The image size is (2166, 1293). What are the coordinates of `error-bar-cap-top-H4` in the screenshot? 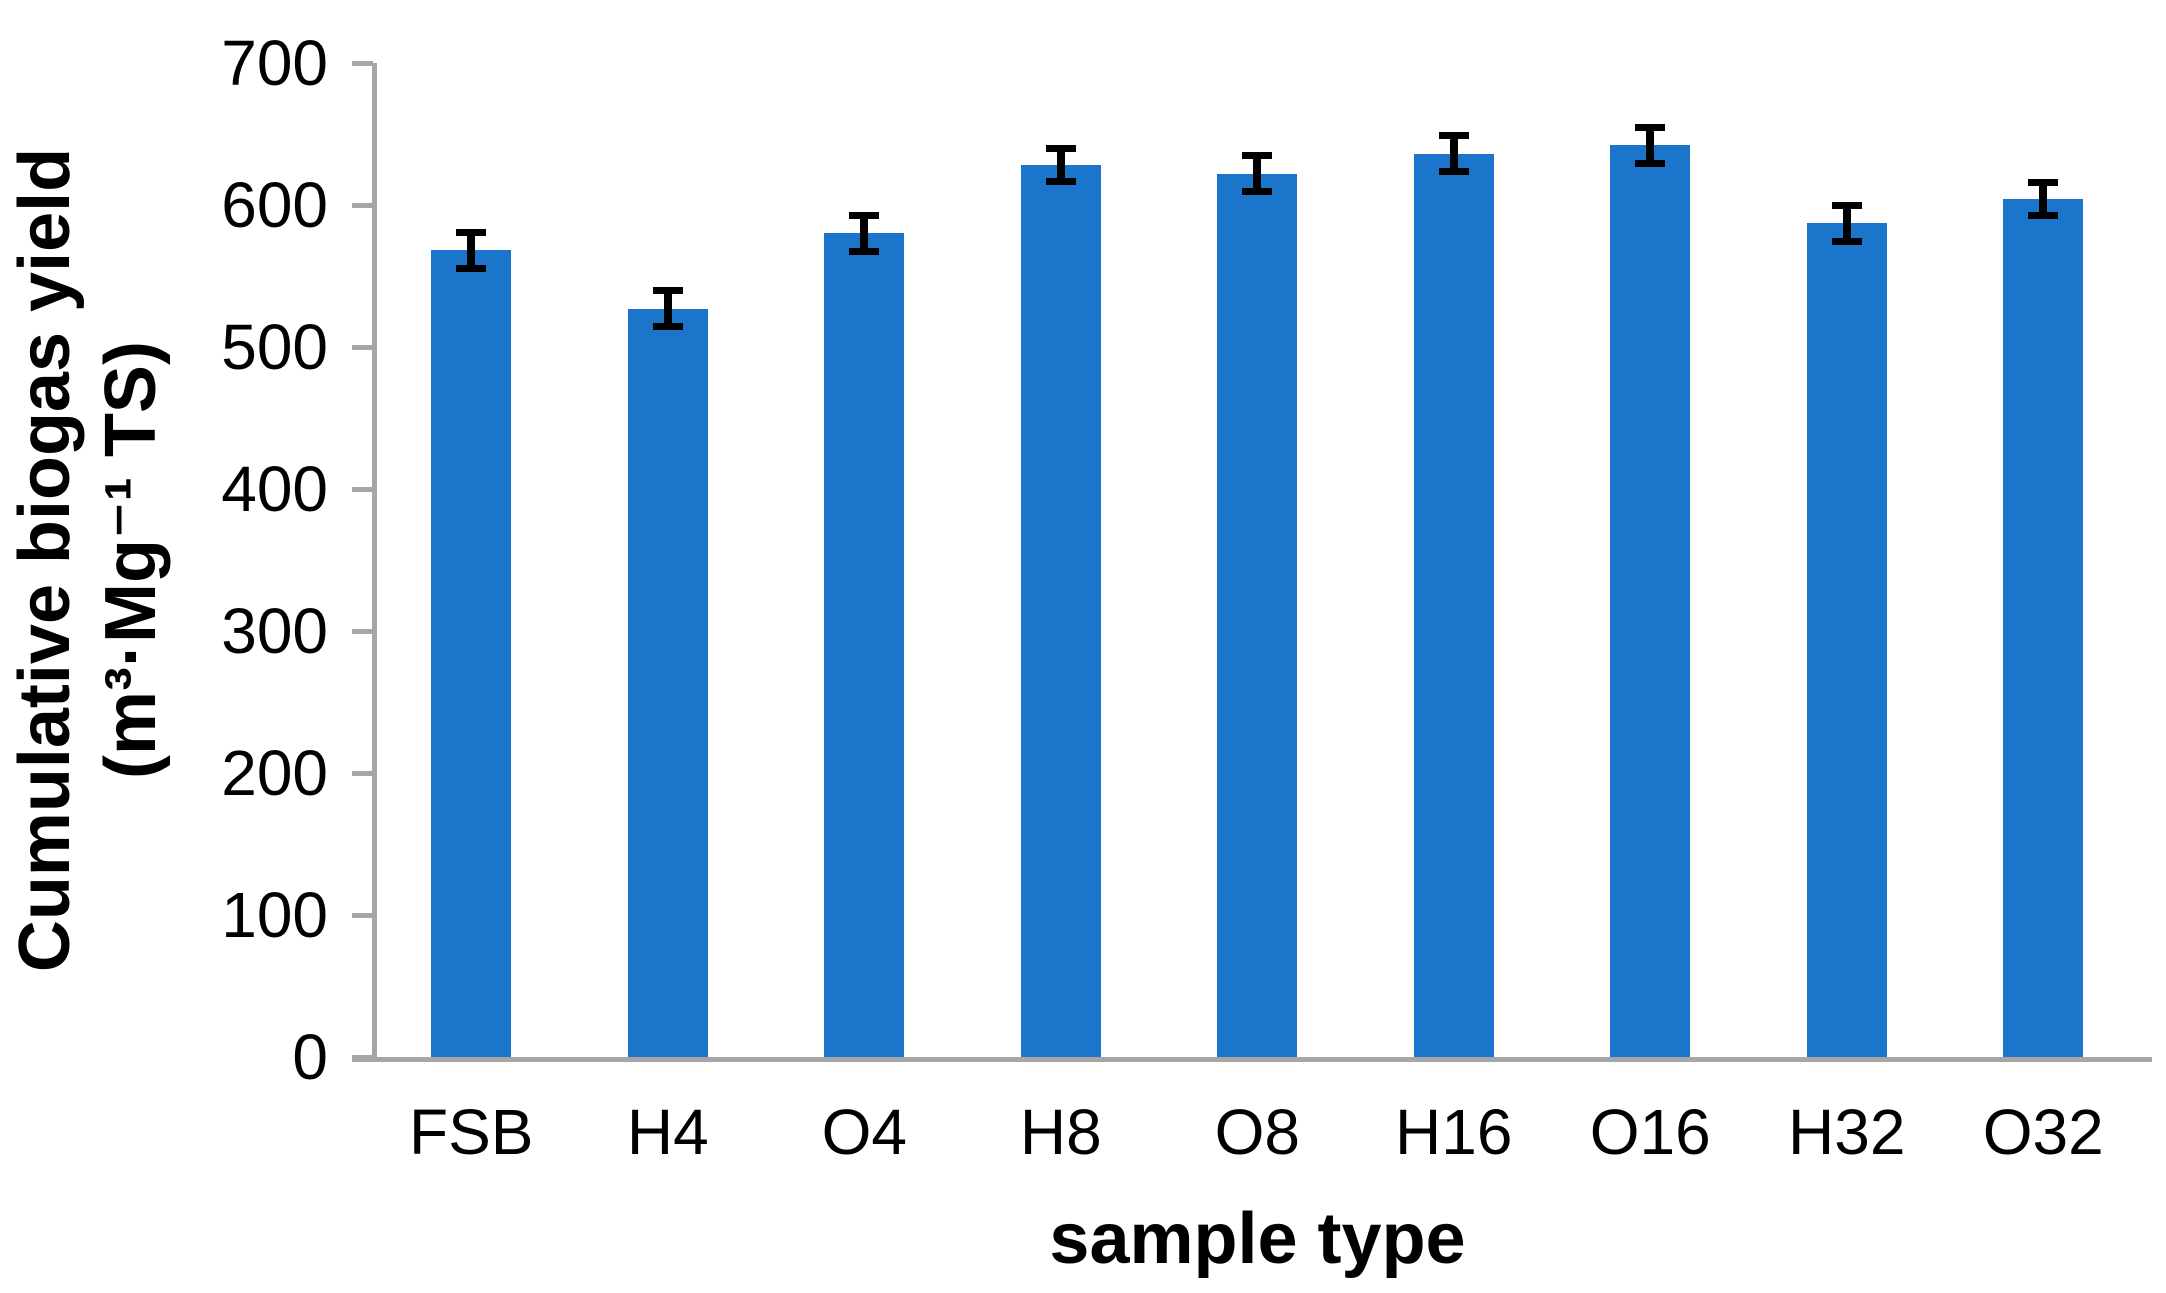 It's located at (667, 291).